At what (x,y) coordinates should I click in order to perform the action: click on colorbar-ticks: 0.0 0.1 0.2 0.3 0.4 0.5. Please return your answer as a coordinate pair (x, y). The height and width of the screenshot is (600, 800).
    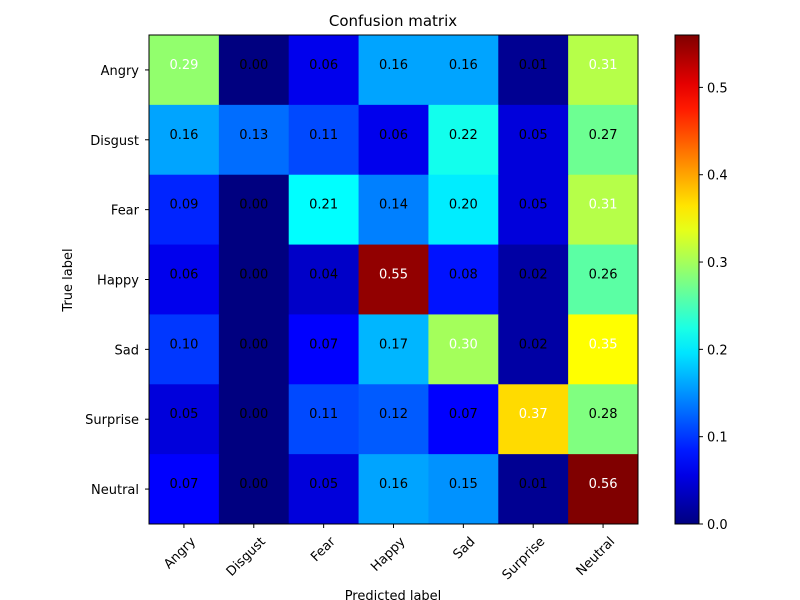
    Looking at the image, I should click on (713, 307).